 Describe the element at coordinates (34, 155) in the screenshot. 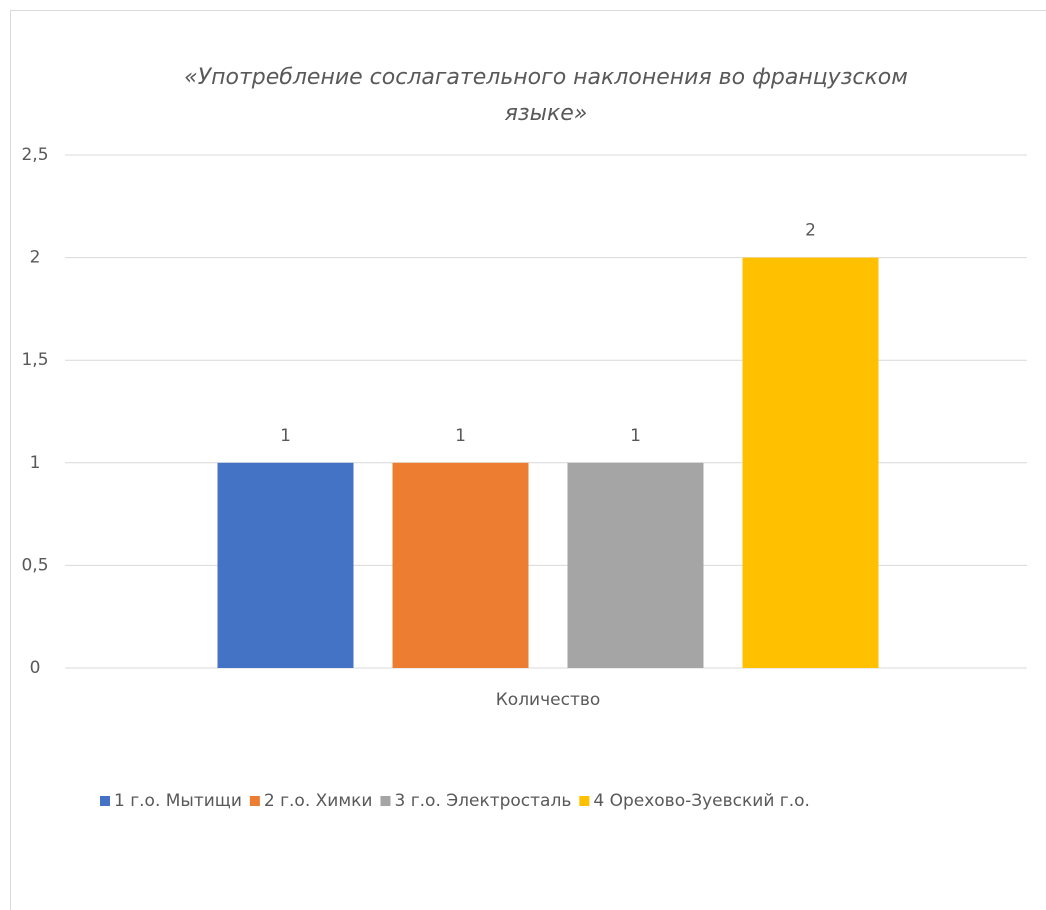

I see `y-tick-label: 2,5` at that location.